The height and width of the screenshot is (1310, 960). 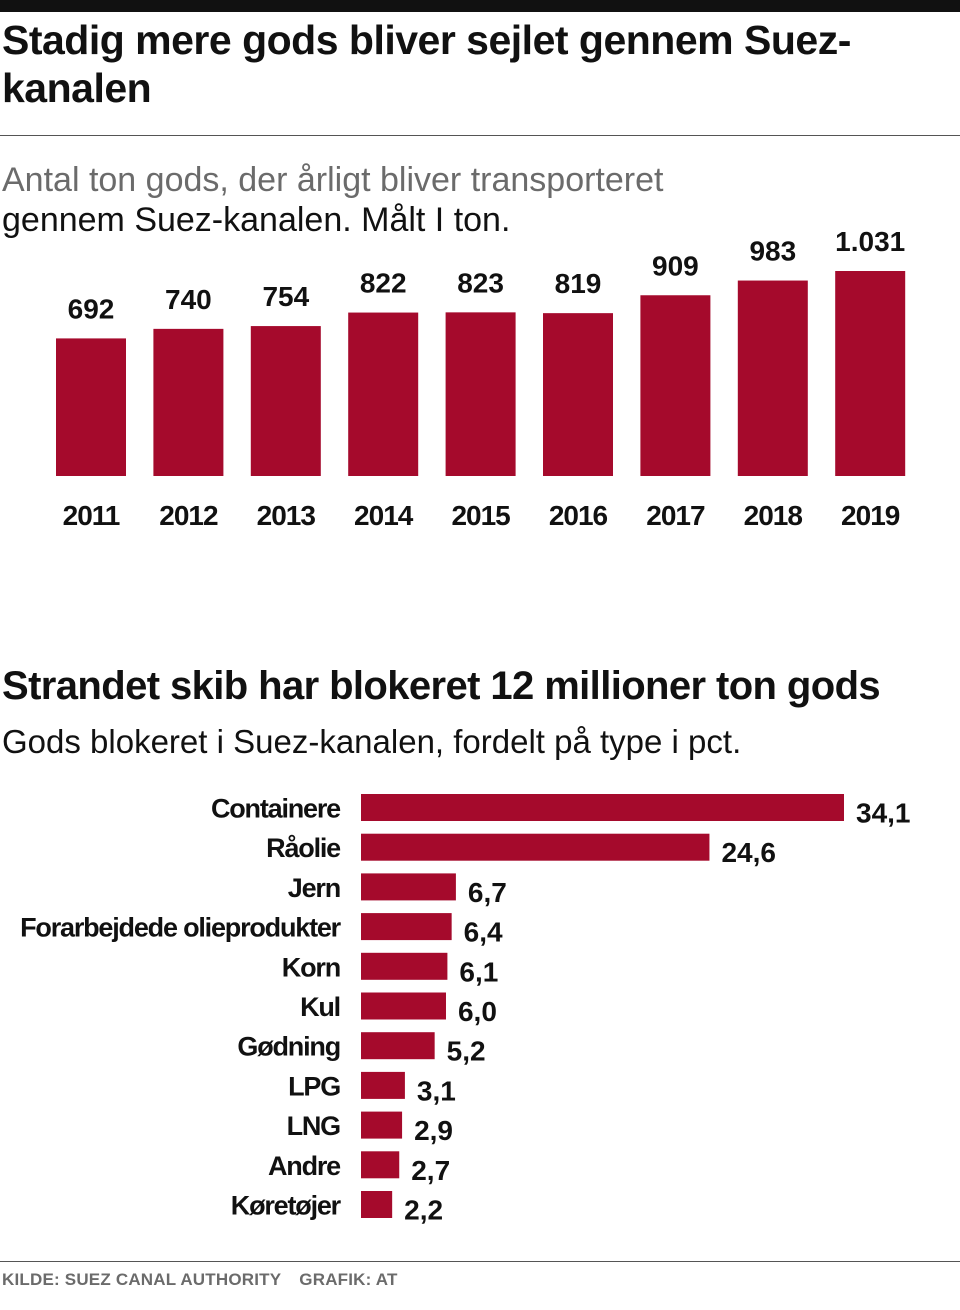 I want to click on category-label-forarbejdede-olieprodukter: Forarbejdede olieprodukter, so click(x=181, y=928).